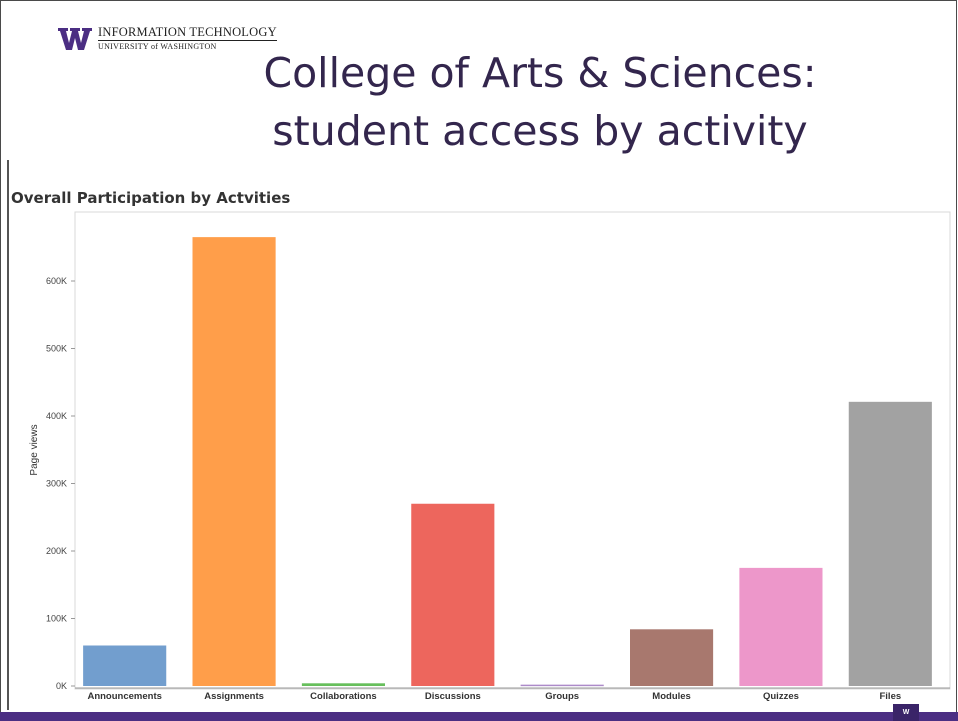 This screenshot has width=958, height=721. Describe the element at coordinates (672, 657) in the screenshot. I see `bar-modules` at that location.